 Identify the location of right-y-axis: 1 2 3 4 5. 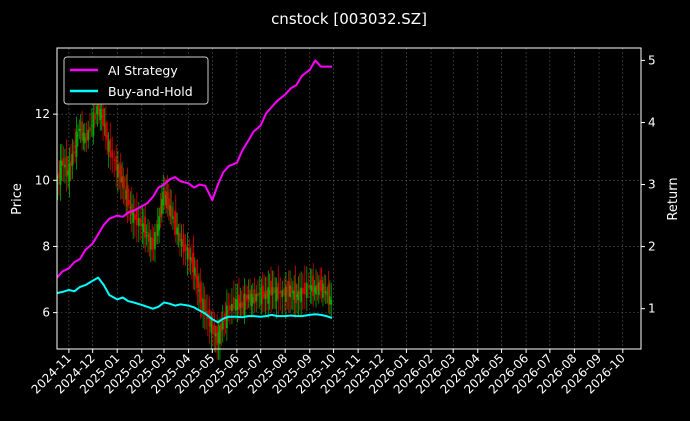
(648, 184).